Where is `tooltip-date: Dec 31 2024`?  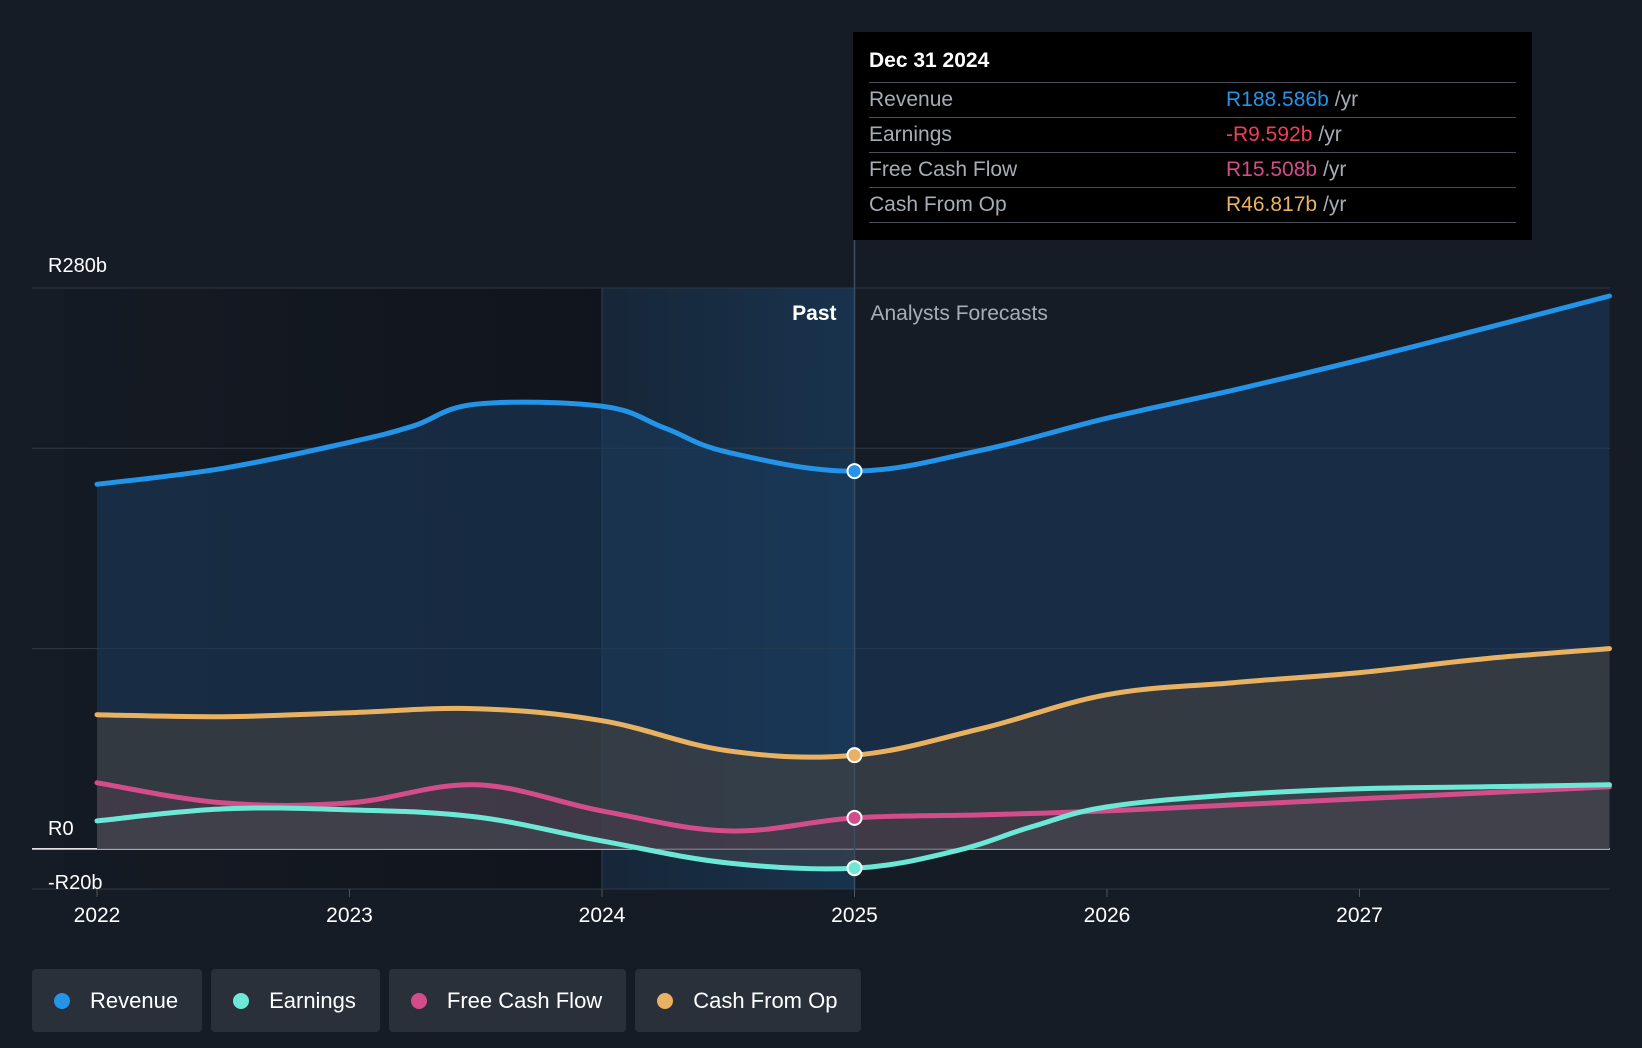
tooltip-date: Dec 31 2024 is located at coordinates (929, 60).